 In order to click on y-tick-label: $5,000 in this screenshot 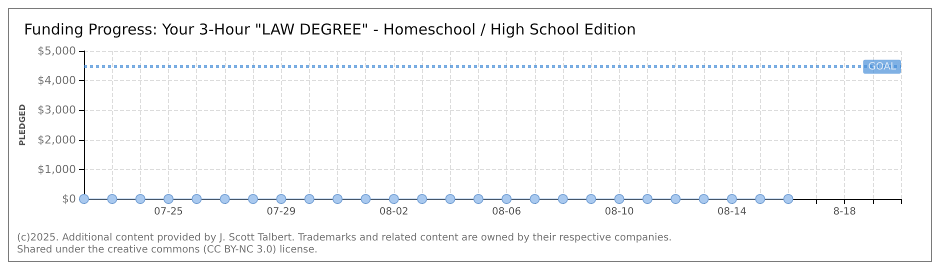, I will do `click(57, 51)`.